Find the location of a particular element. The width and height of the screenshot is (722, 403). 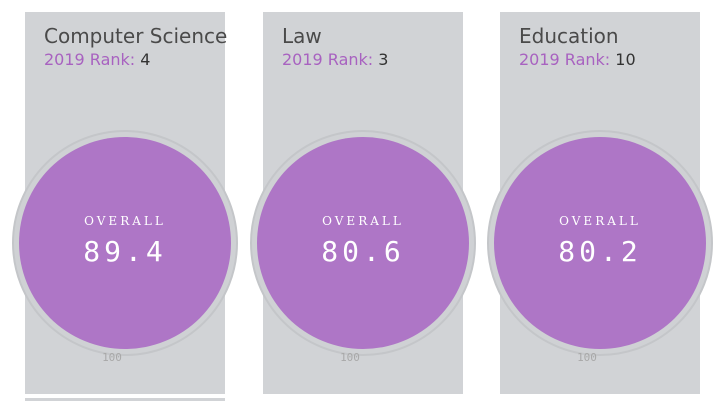

rank-line: 2019 Rank: 3 is located at coordinates (335, 59).